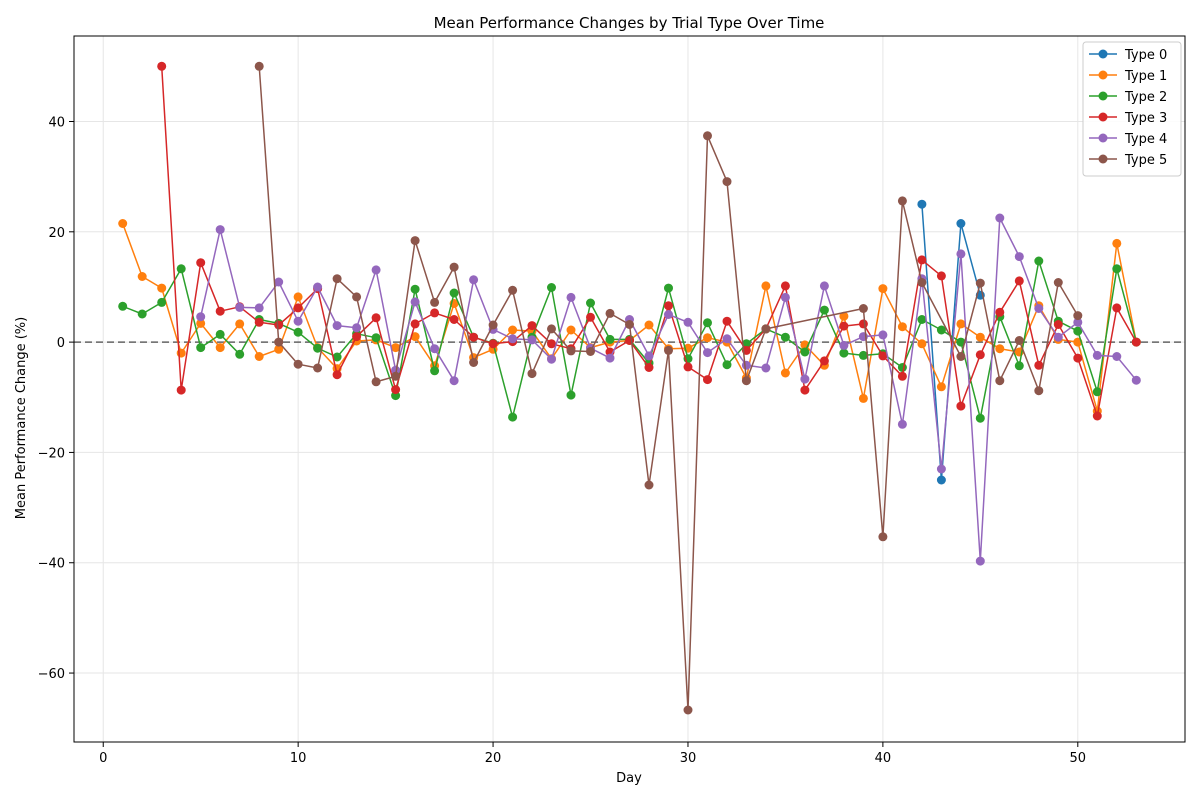  Describe the element at coordinates (1128, 76) in the screenshot. I see `legend-item: Type 1` at that location.